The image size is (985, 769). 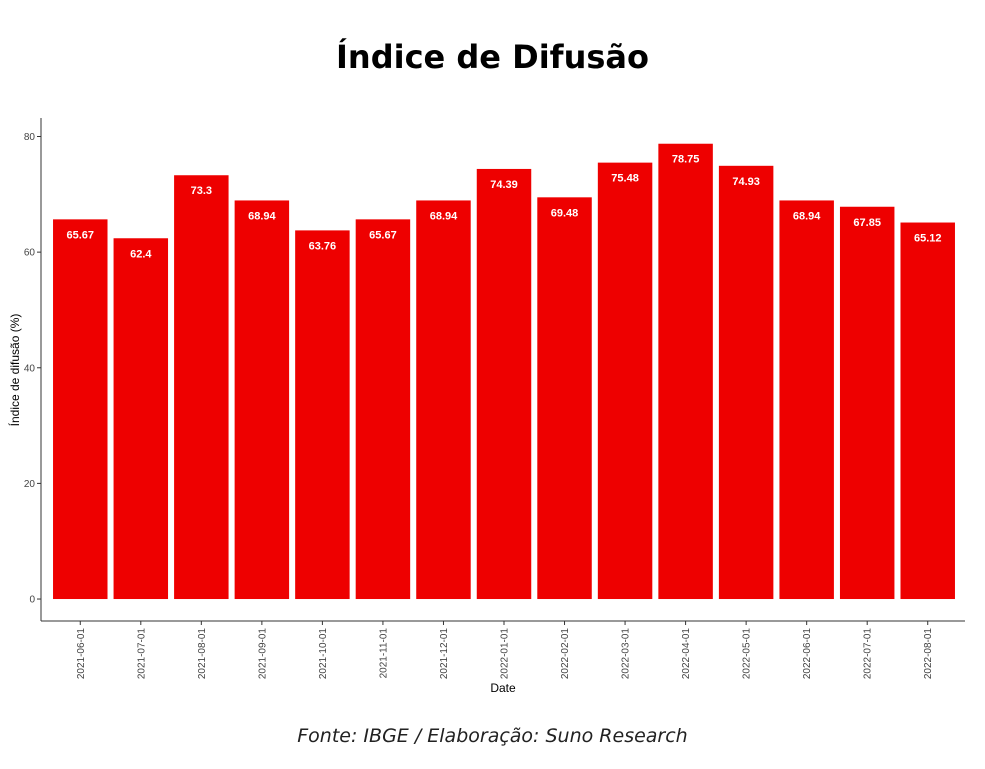 I want to click on chart-title: Índice de Difusão, so click(x=492, y=57).